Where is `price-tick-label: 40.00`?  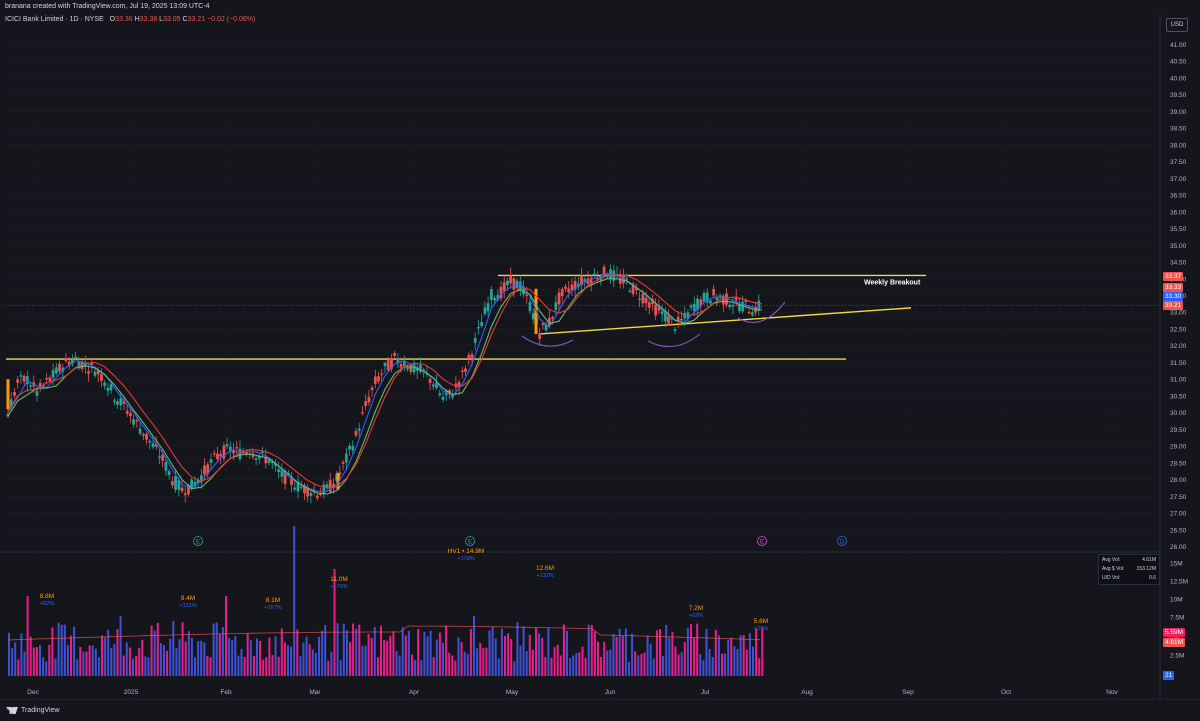
price-tick-label: 40.00 is located at coordinates (1178, 78).